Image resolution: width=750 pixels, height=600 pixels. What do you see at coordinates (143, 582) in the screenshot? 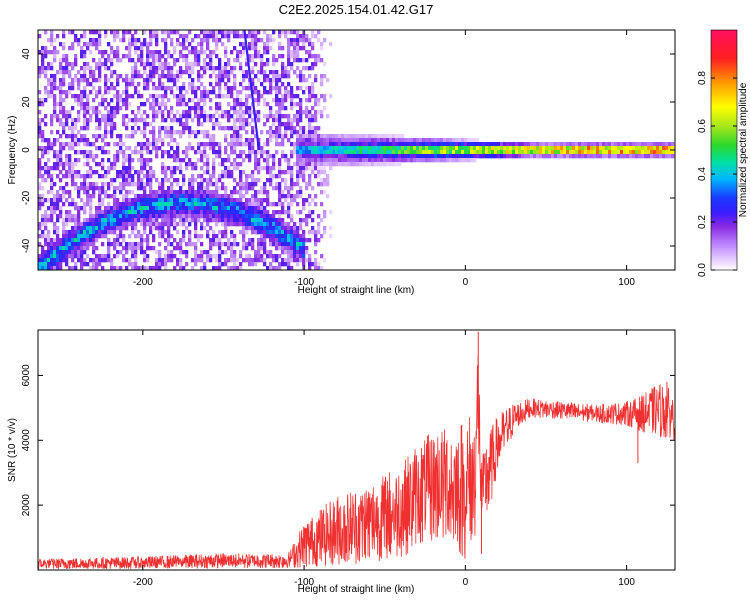
I see `snr-x-tick-label: -200` at bounding box center [143, 582].